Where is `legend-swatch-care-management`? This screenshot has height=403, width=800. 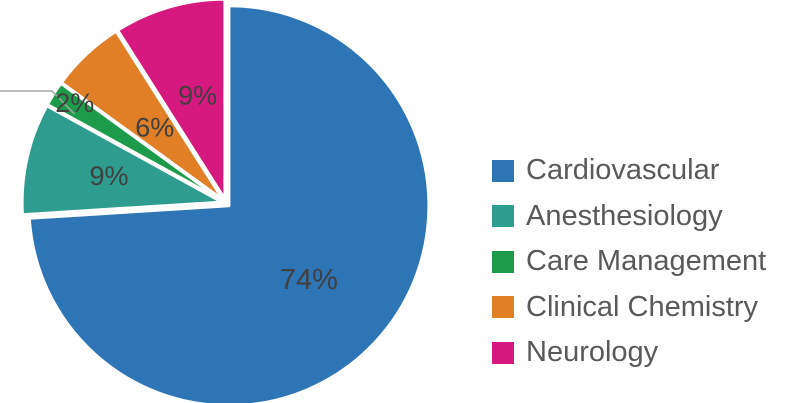
legend-swatch-care-management is located at coordinates (503, 261).